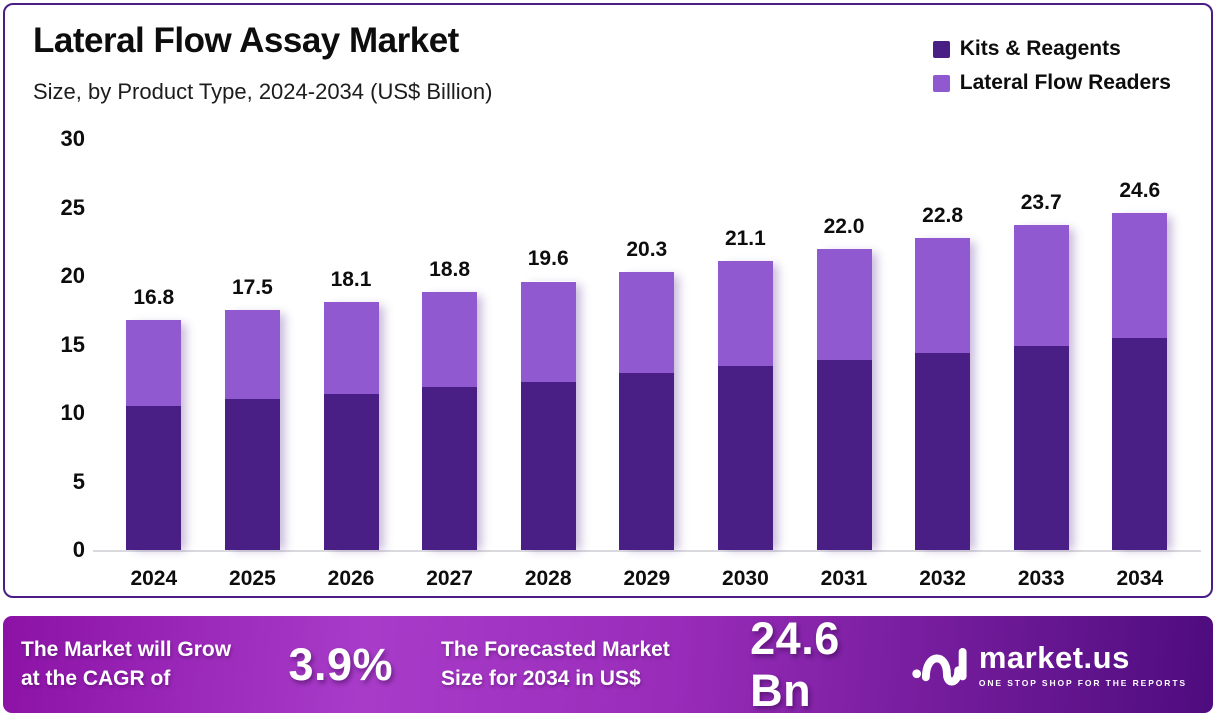 This screenshot has width=1216, height=720. What do you see at coordinates (78, 549) in the screenshot?
I see `y-axis-tick-0: 0` at bounding box center [78, 549].